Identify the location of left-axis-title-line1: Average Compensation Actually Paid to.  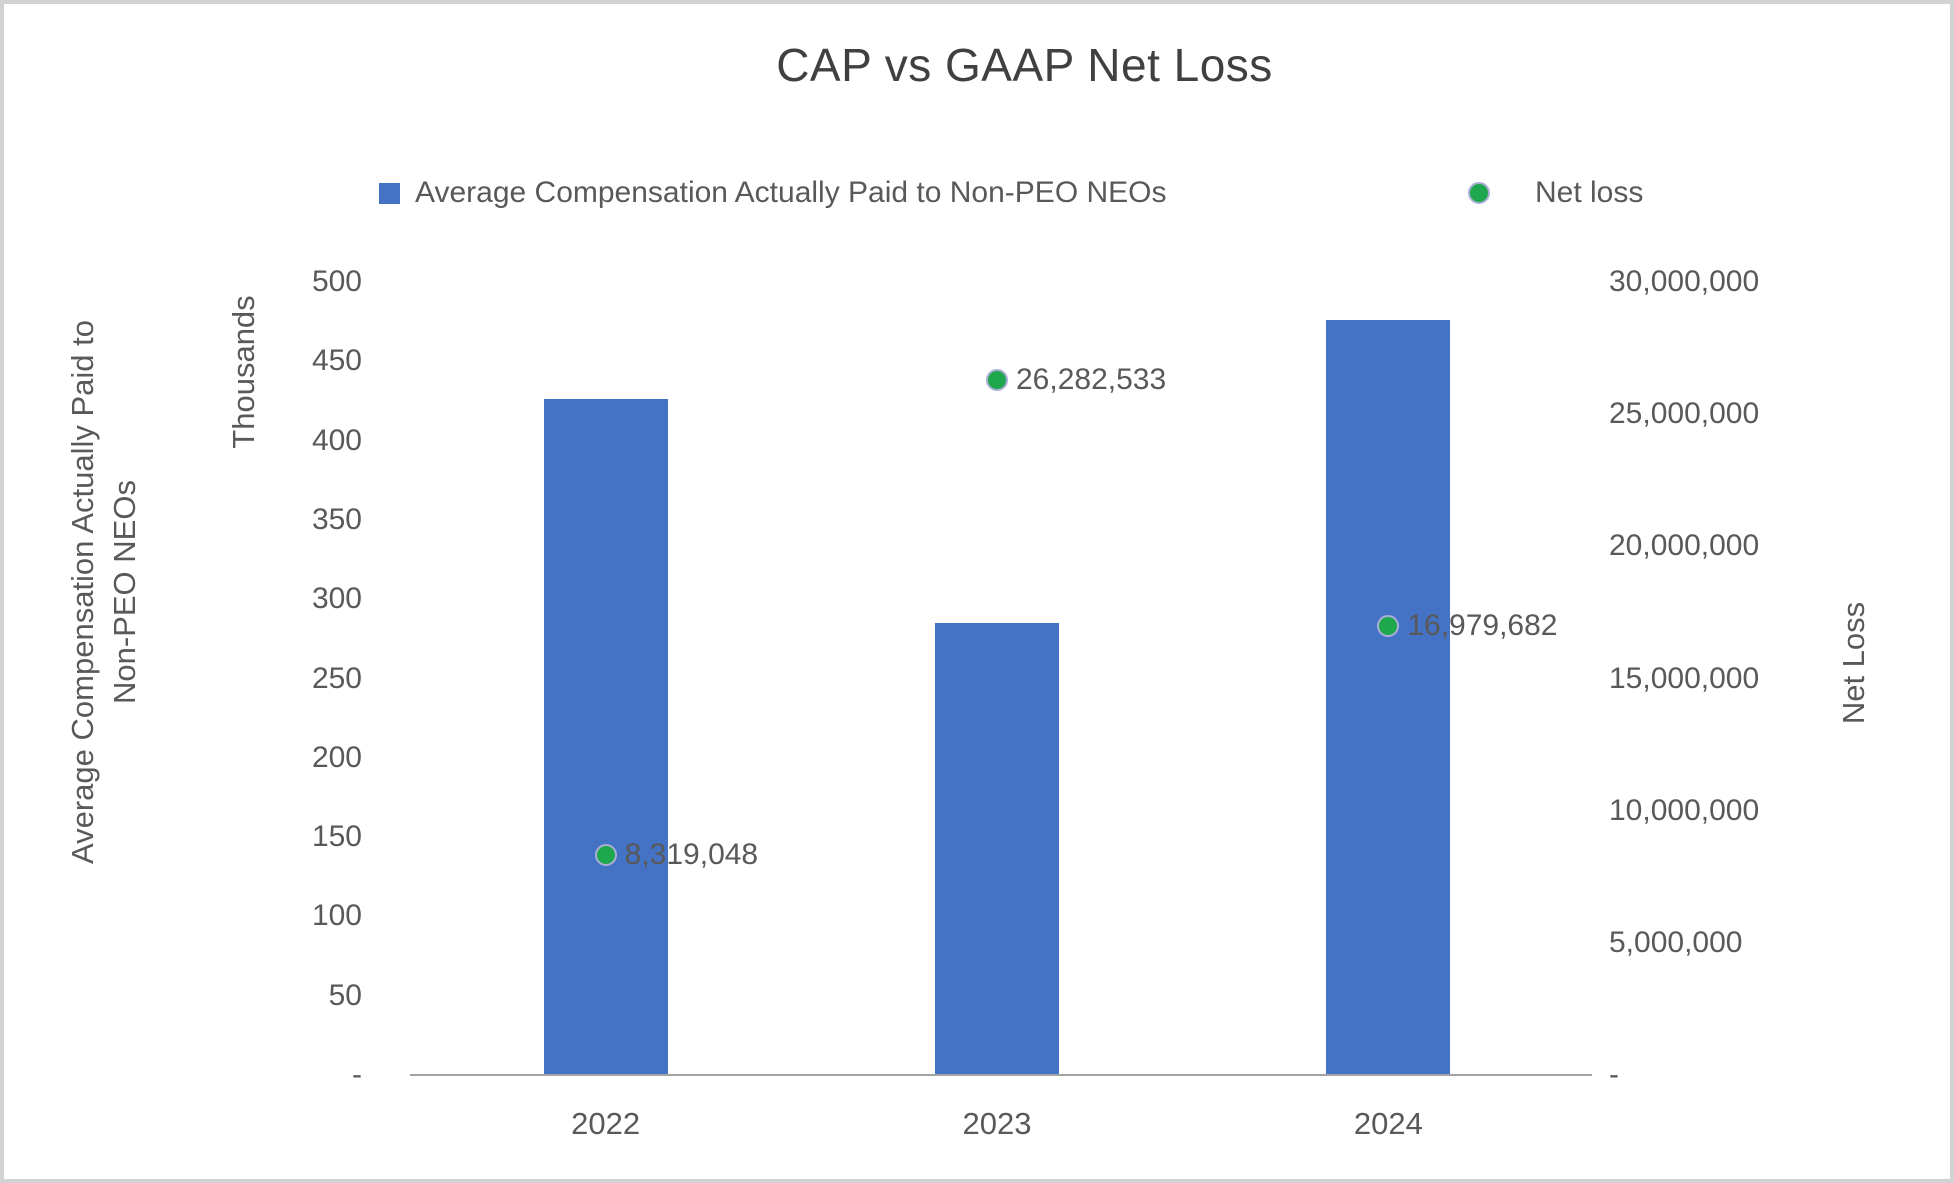
(82, 592).